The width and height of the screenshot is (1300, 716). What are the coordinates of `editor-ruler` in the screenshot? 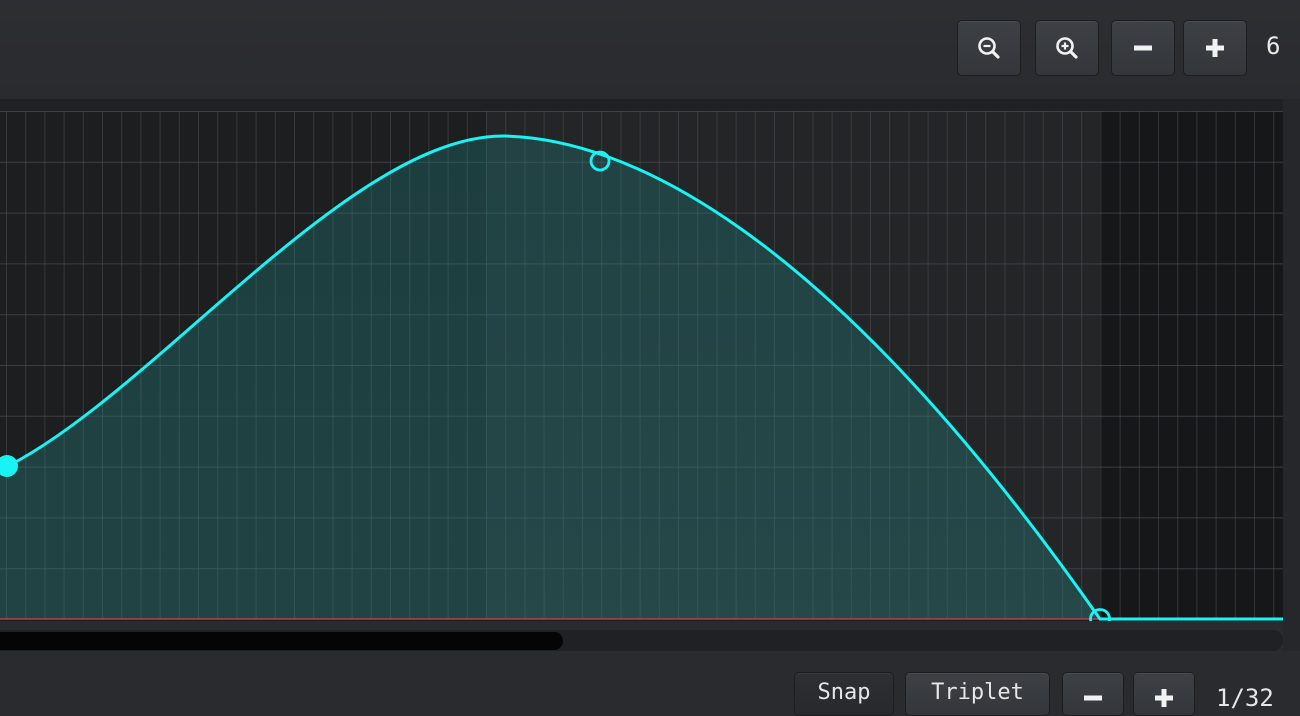 It's located at (641, 105).